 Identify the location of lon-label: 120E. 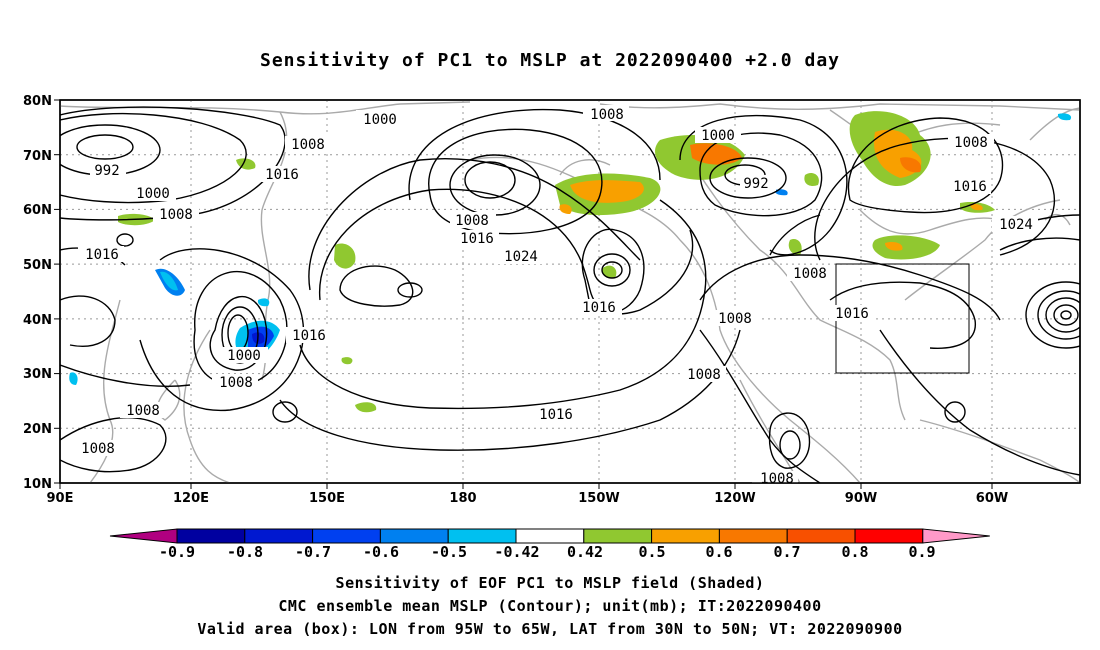
(191, 498).